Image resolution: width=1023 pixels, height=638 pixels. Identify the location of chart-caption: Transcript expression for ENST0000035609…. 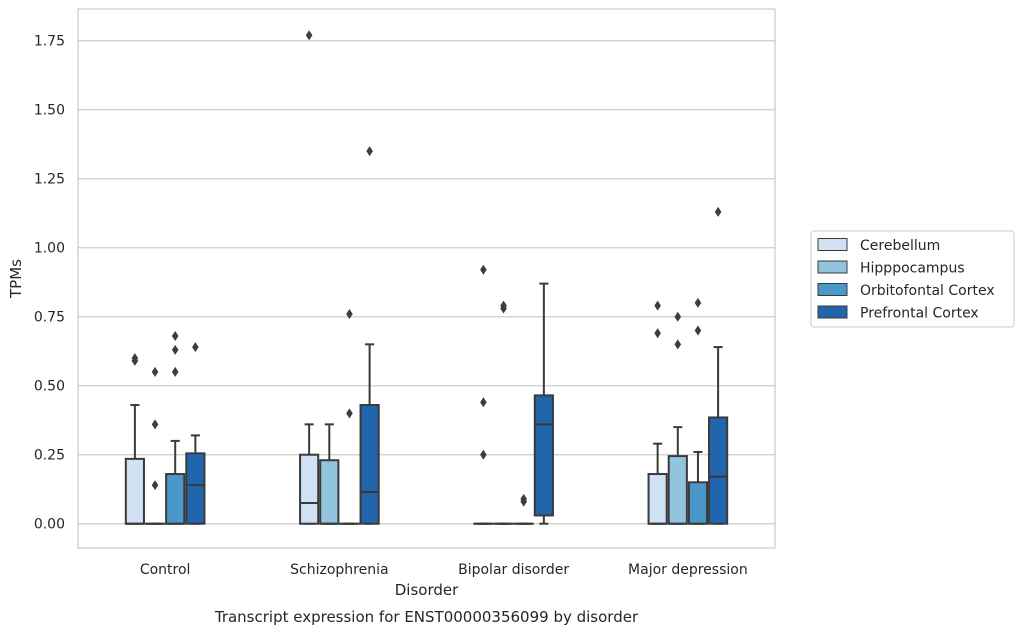
(426, 617).